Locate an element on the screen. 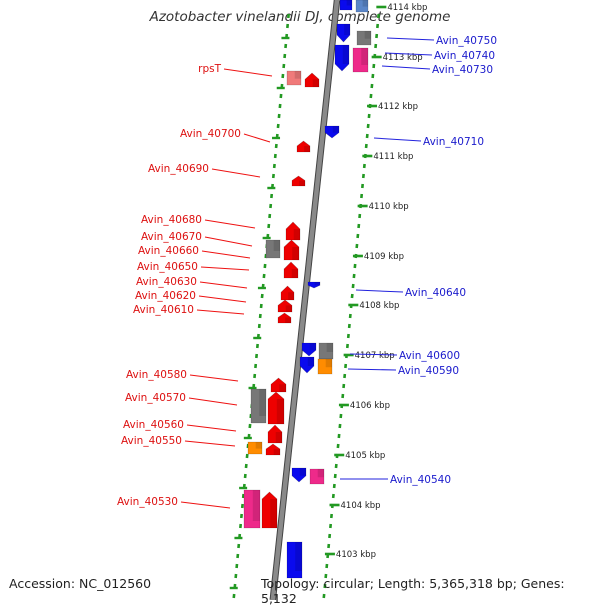  gene-label-avin_40670: Avin_40670 is located at coordinates (171, 237).